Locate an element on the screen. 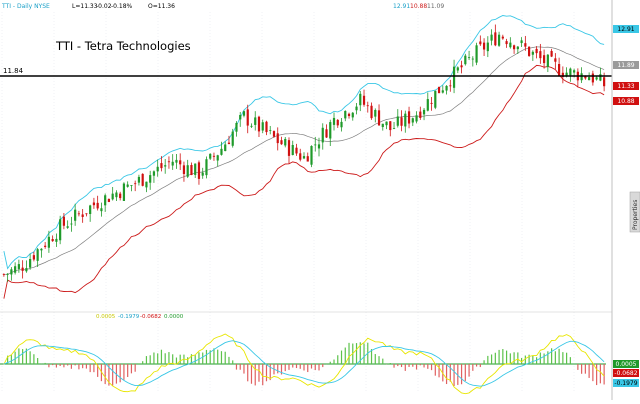 Image resolution: width=640 pixels, height=404 pixels. header-upper-band: 12.91 is located at coordinates (401, 6).